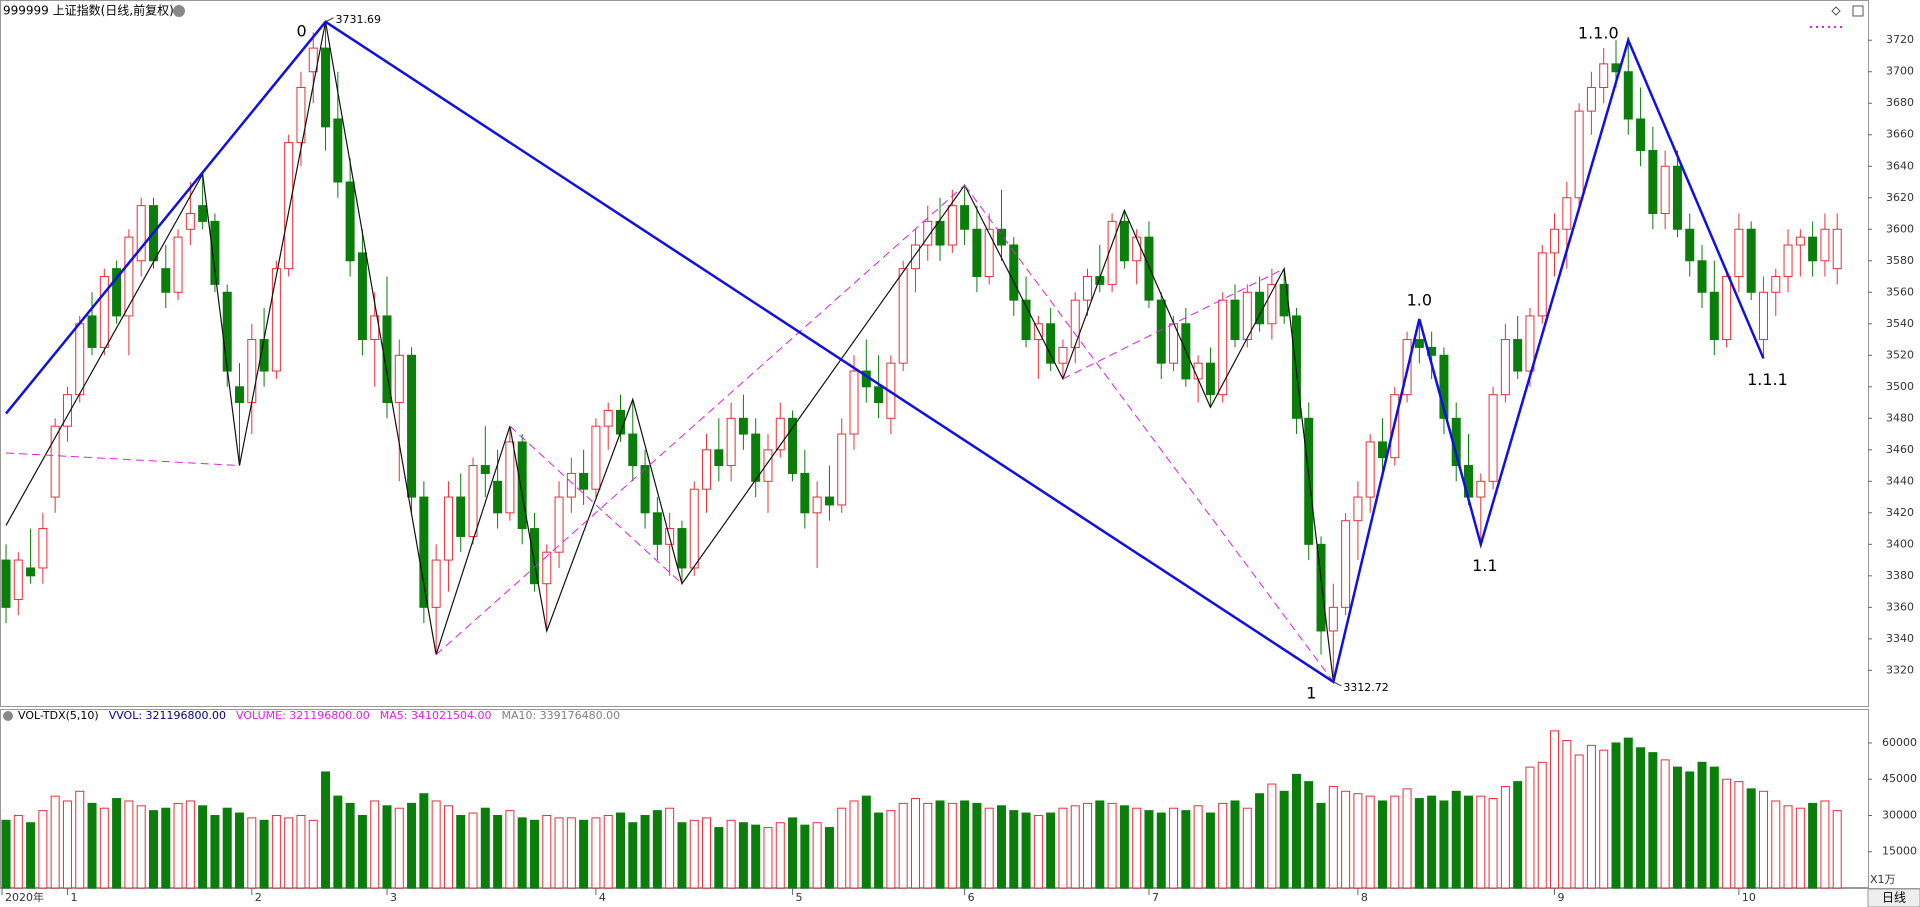 The width and height of the screenshot is (1920, 907). Describe the element at coordinates (8, 716) in the screenshot. I see `volume-menu` at that location.